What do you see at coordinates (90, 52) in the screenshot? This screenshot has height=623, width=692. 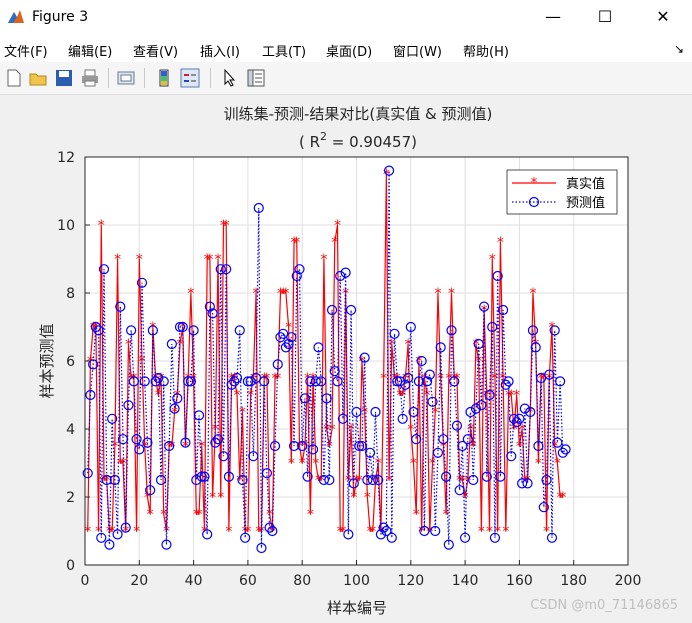 I see `menu-edit: 编辑(E)` at bounding box center [90, 52].